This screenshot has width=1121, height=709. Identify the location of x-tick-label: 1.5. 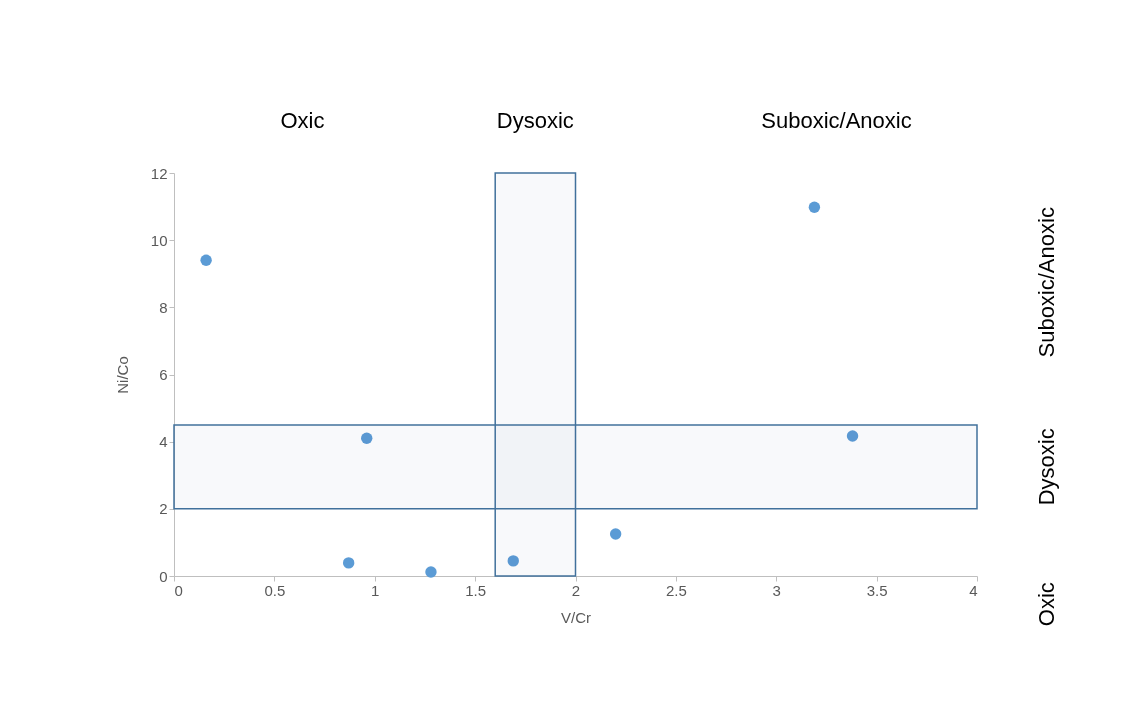
(476, 590).